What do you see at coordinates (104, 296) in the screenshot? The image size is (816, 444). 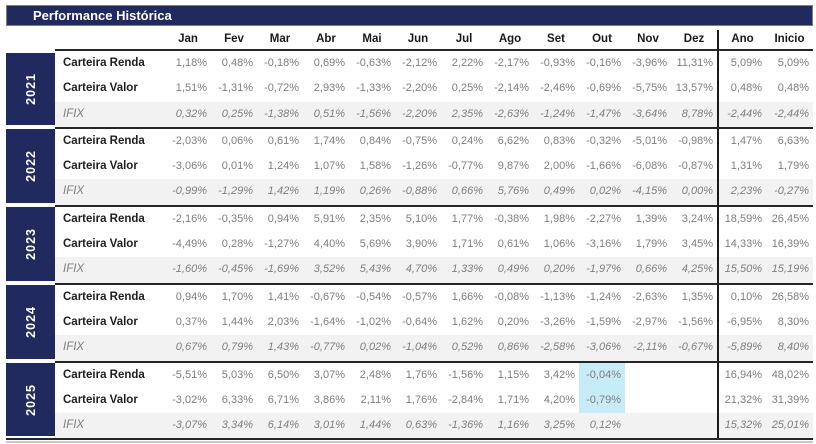 I see `row-label: Carteira Renda` at bounding box center [104, 296].